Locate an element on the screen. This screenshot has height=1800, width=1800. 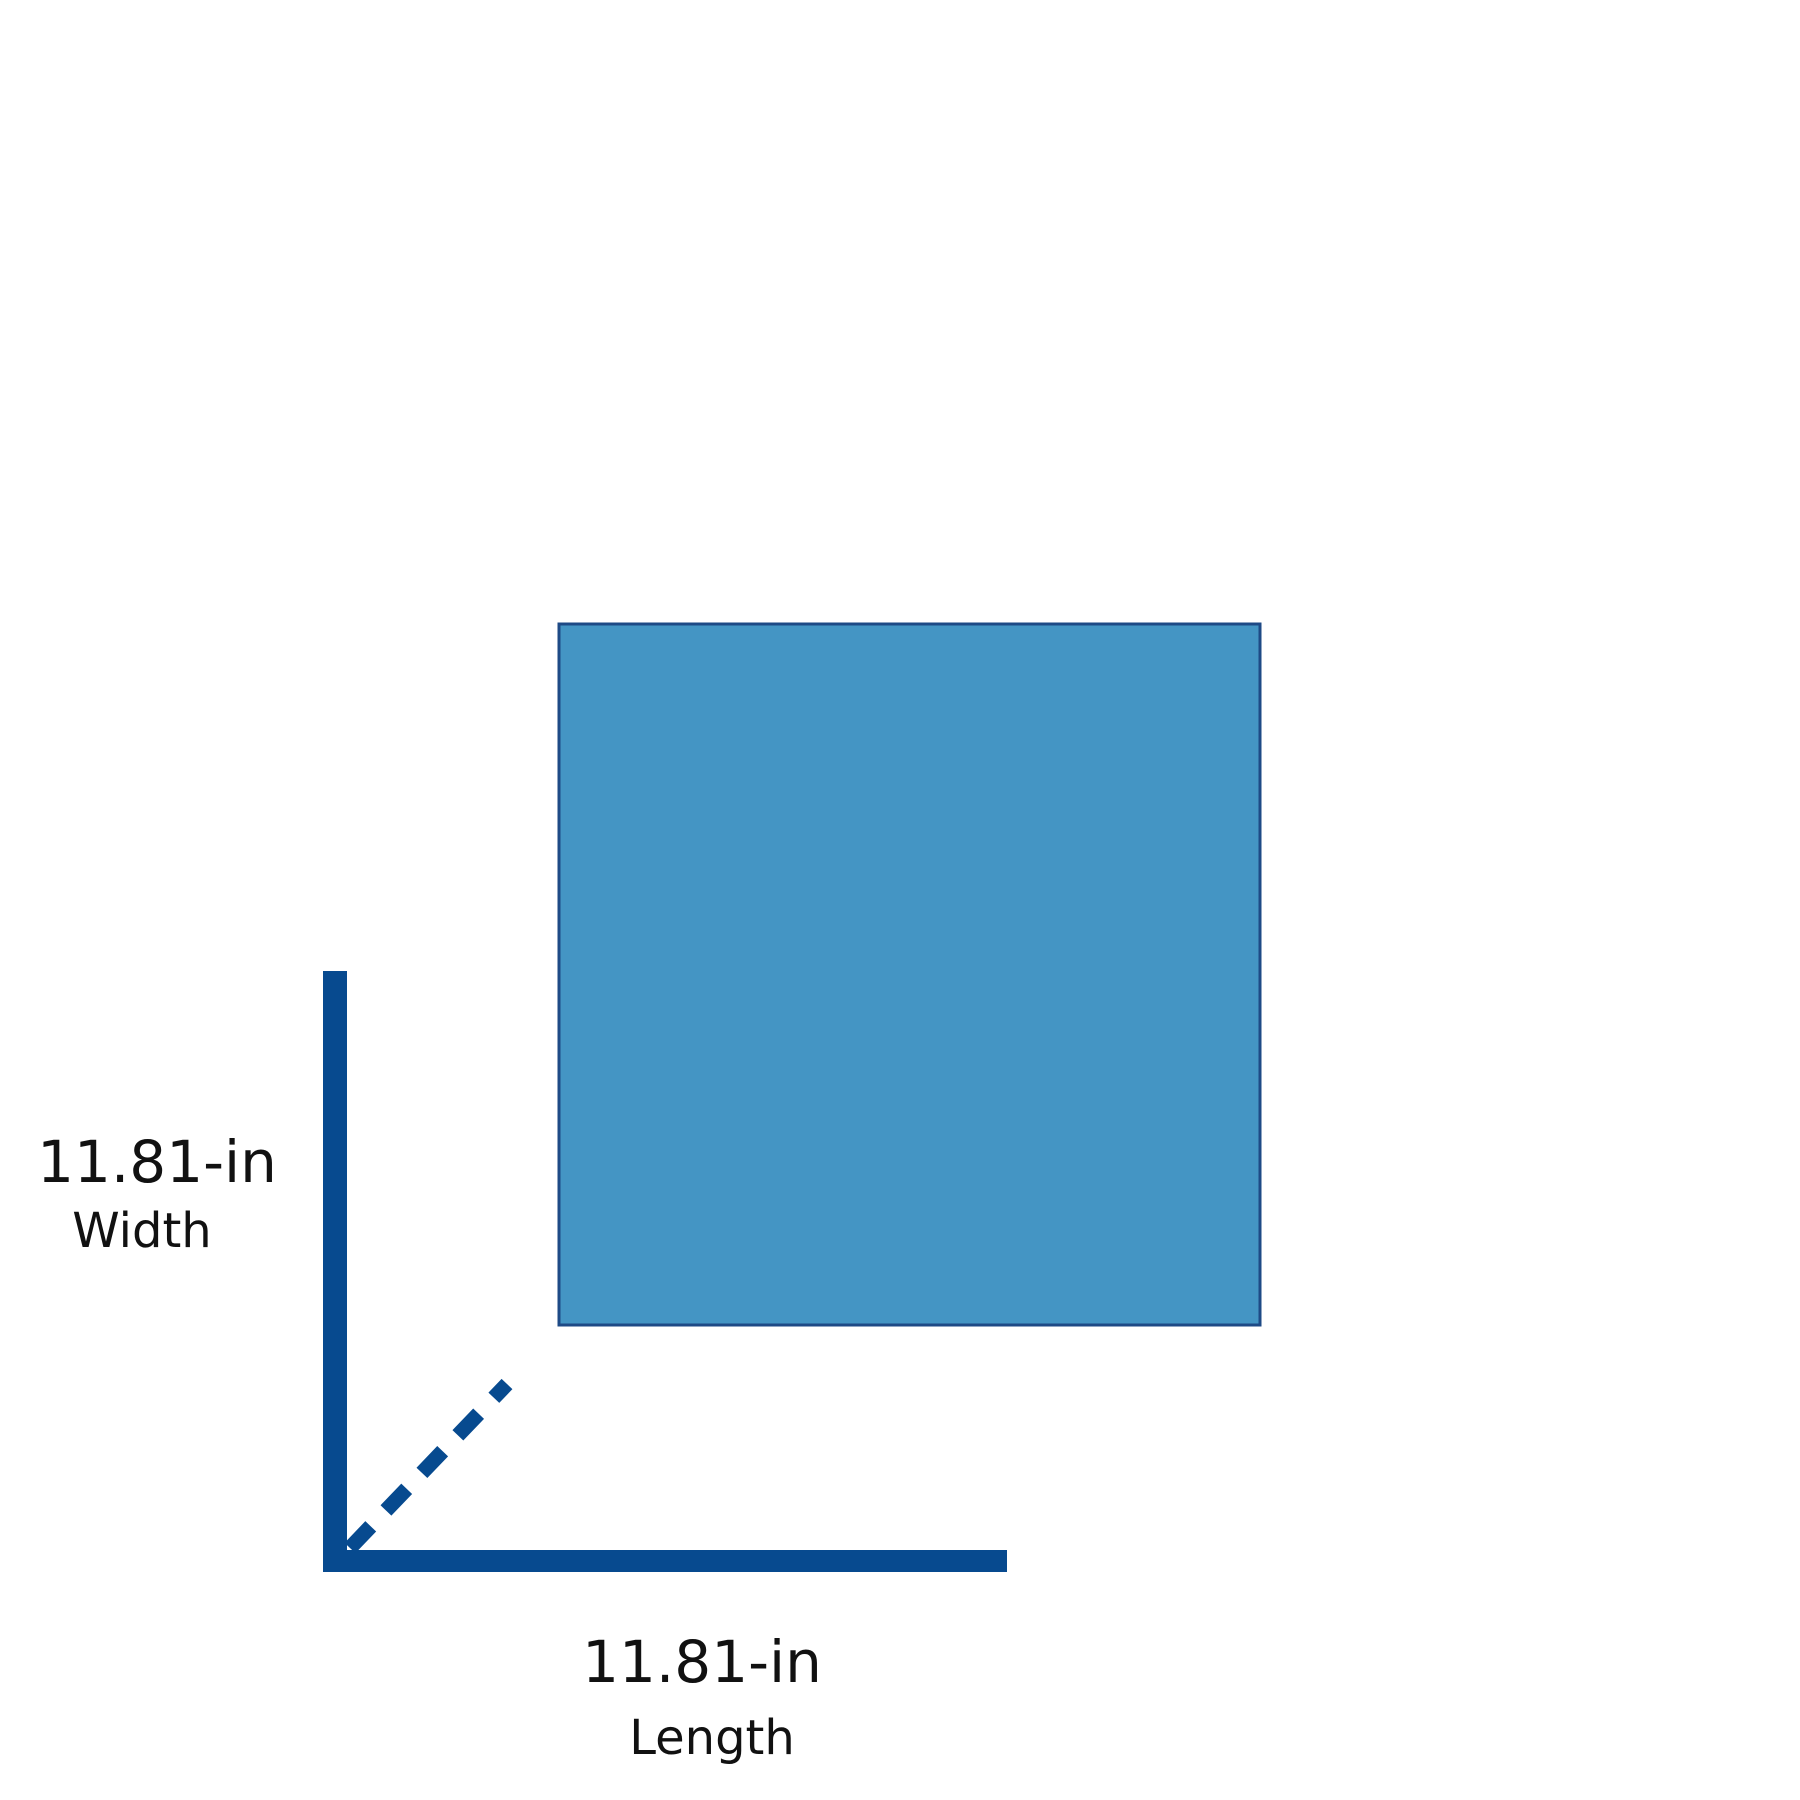
length-label: Length is located at coordinates (712, 1738).